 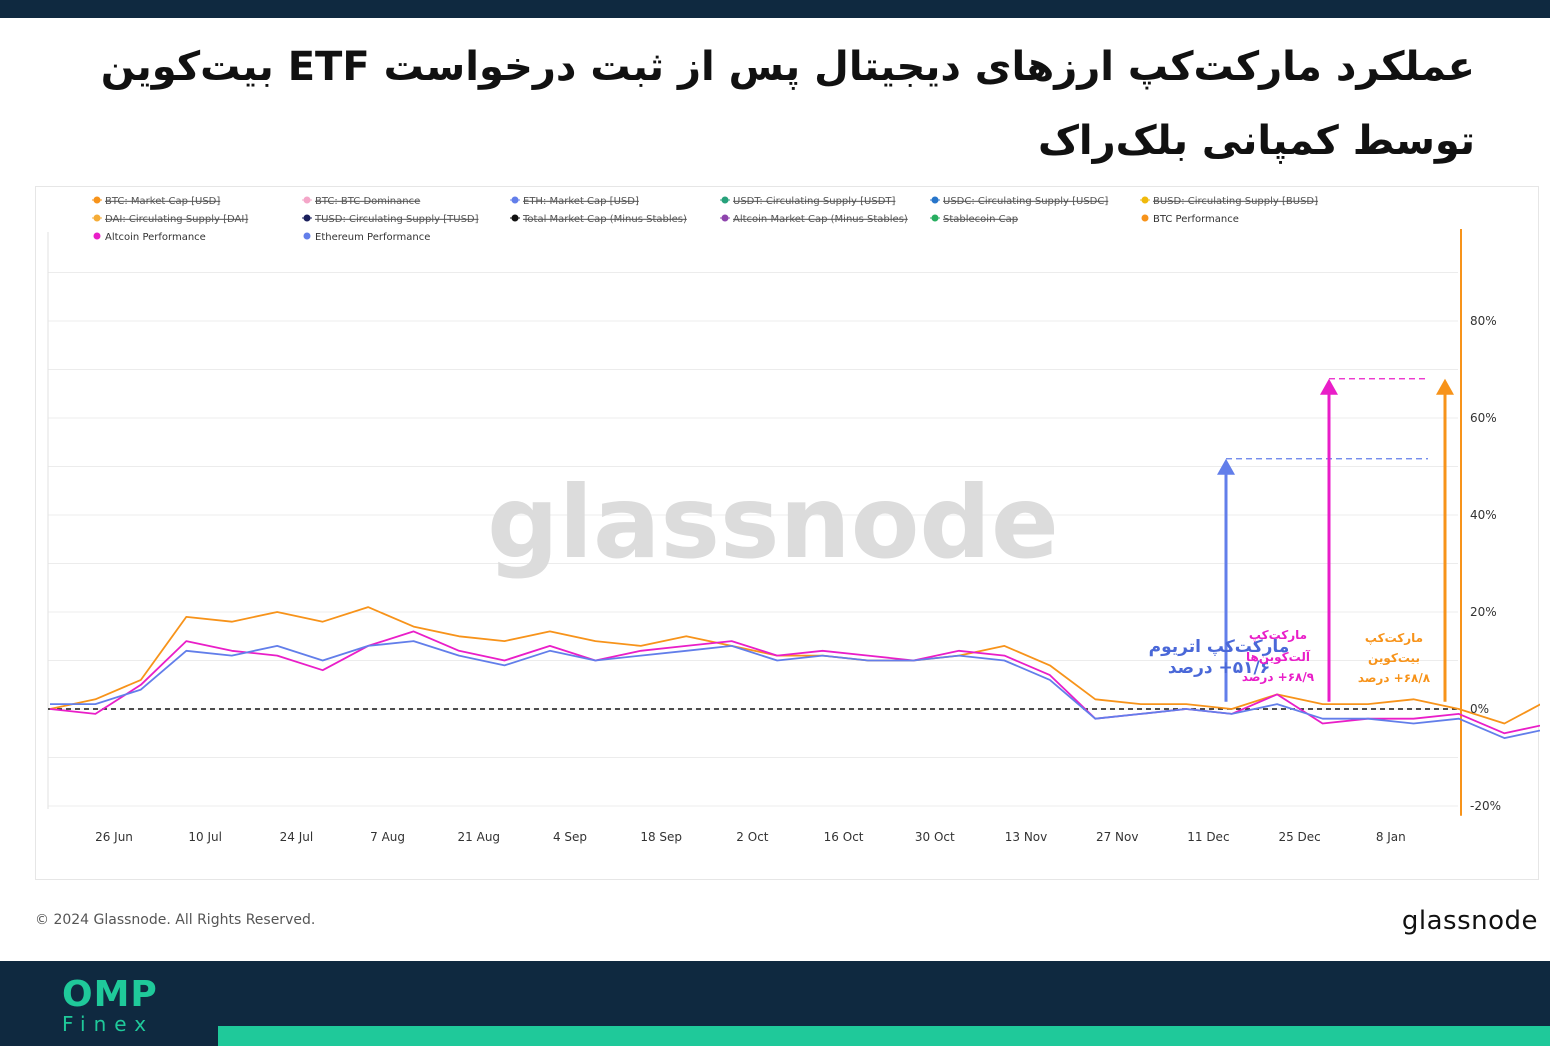 I want to click on x-tick-label: 2 Oct, so click(x=752, y=837).